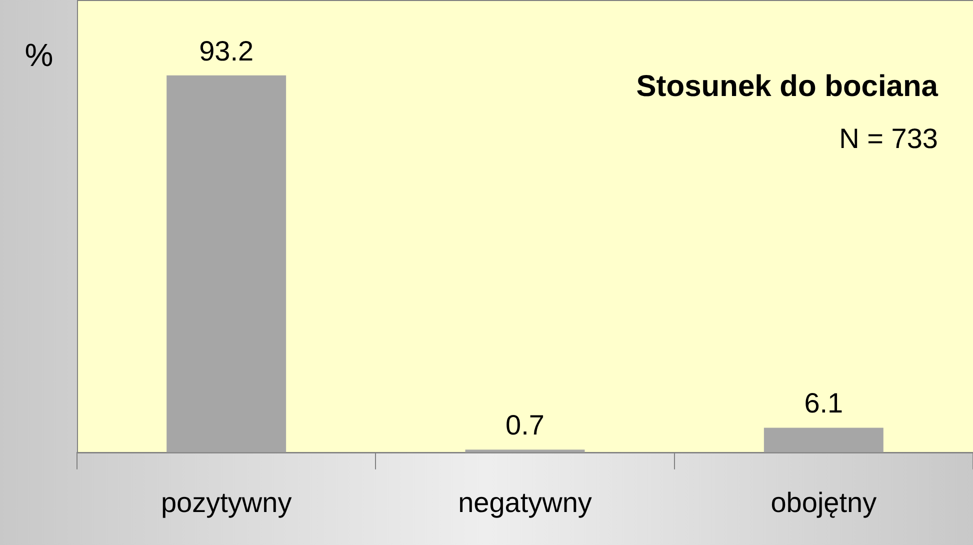 Image resolution: width=973 pixels, height=545 pixels. I want to click on chart-title: Stosunek do bociana, so click(787, 86).